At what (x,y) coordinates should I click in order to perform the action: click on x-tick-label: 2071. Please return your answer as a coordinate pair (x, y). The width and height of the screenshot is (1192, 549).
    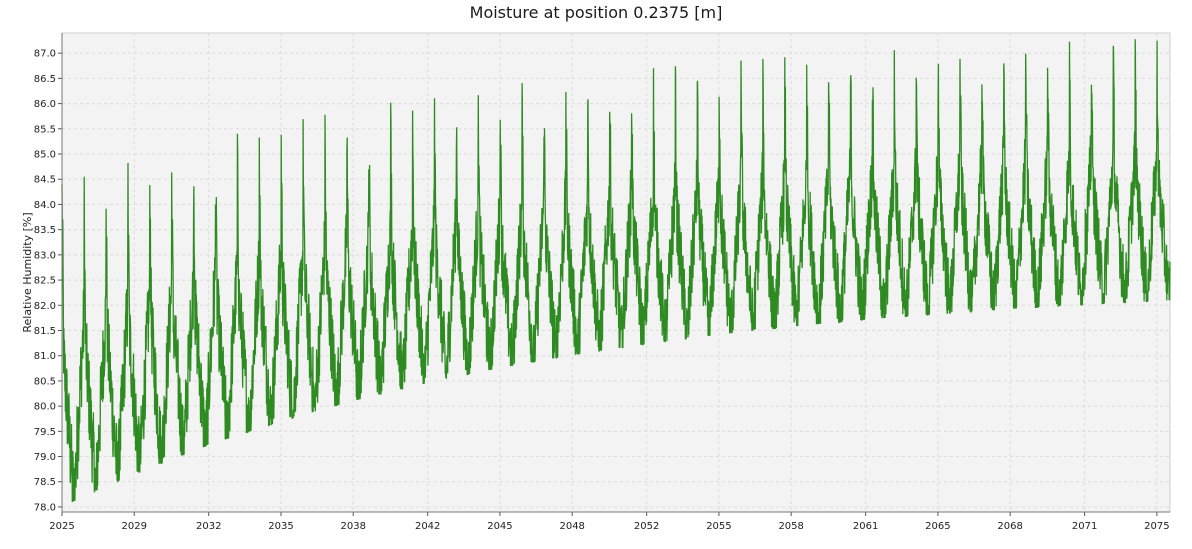
    Looking at the image, I should click on (1084, 526).